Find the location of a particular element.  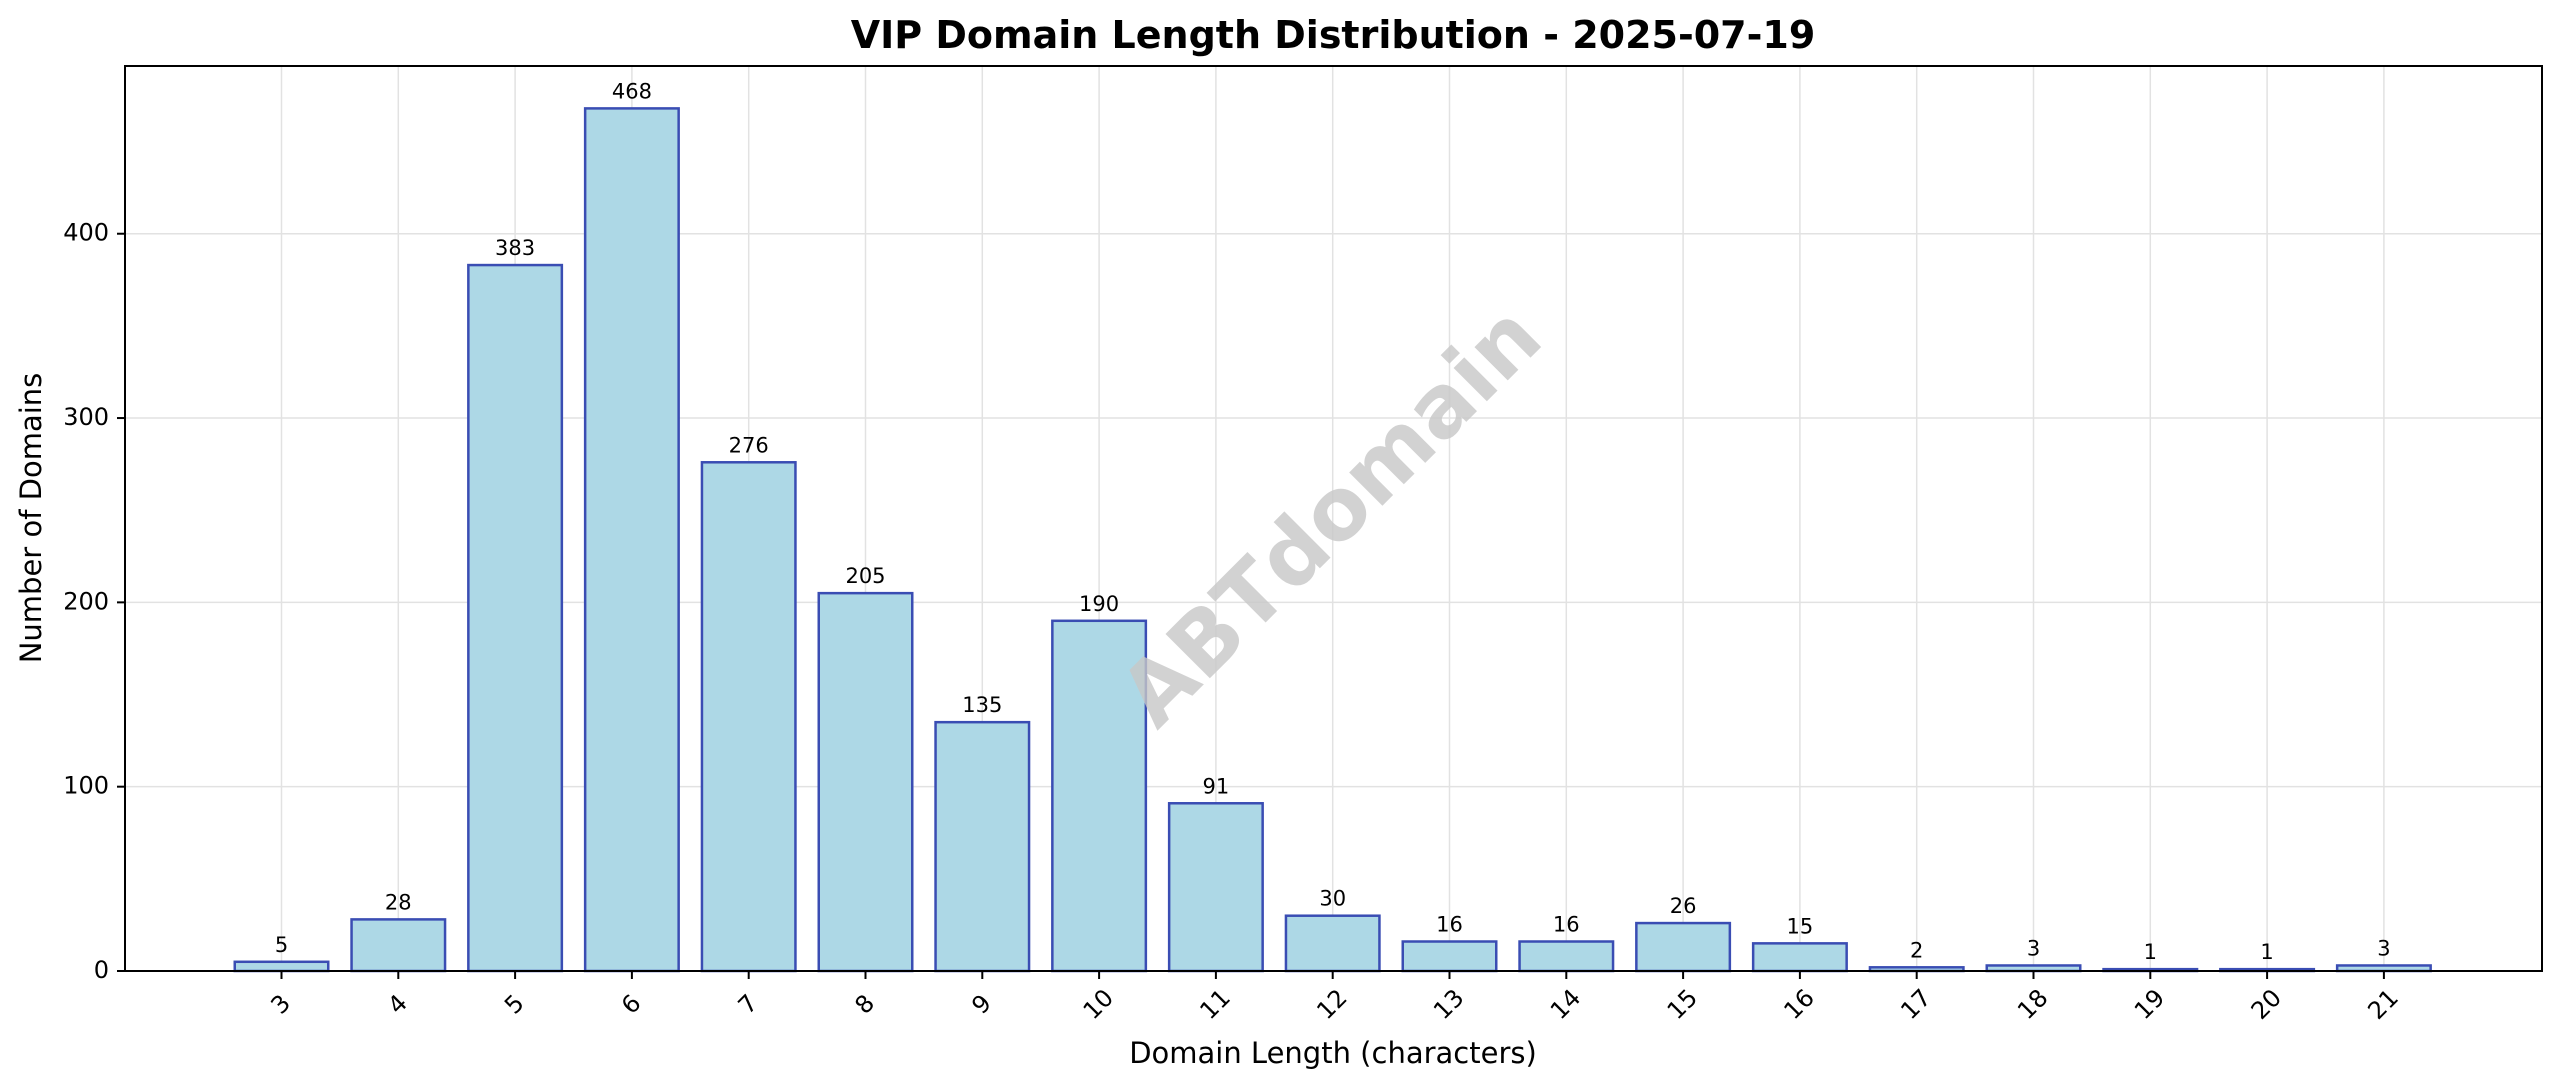

x-tick-label: 13 is located at coordinates (1448, 1004).